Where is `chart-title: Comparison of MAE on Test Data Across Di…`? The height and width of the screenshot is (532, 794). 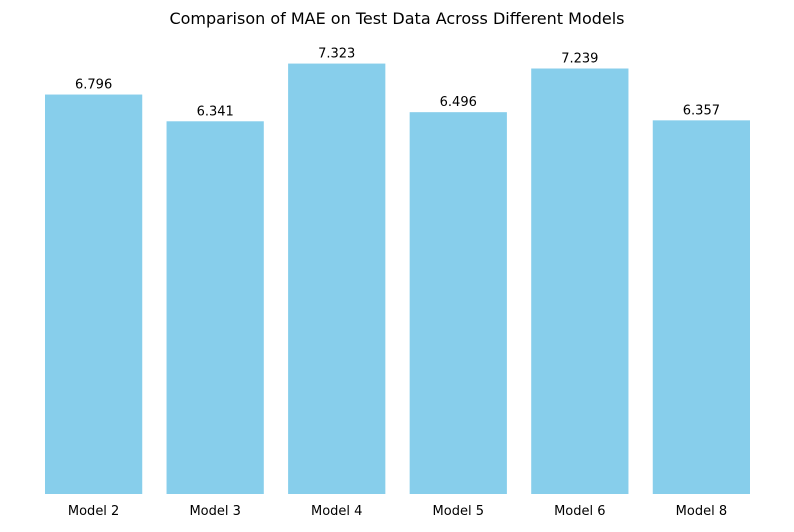 chart-title: Comparison of MAE on Test Data Across Di… is located at coordinates (396, 18).